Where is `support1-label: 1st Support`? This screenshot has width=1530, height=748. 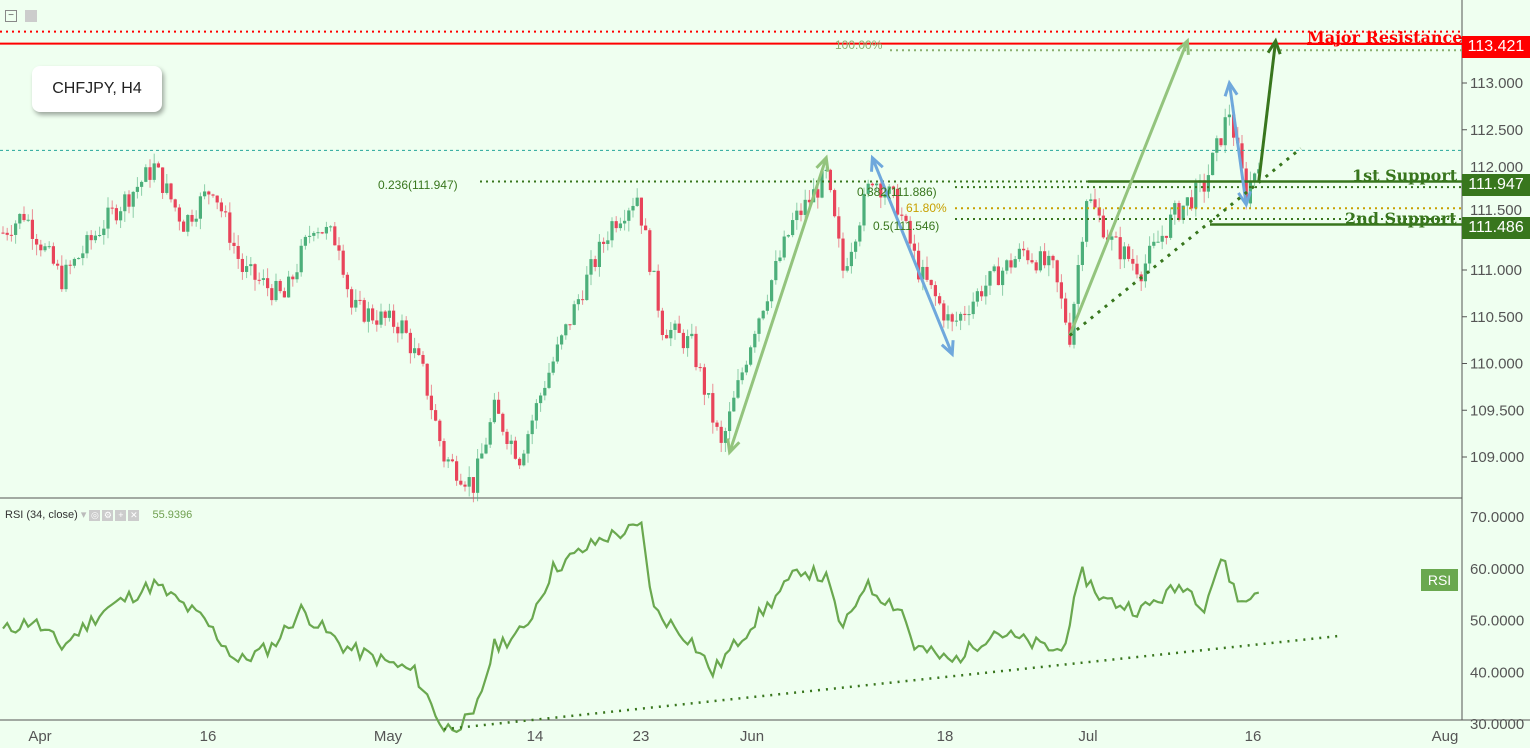
support1-label: 1st Support is located at coordinates (1405, 175).